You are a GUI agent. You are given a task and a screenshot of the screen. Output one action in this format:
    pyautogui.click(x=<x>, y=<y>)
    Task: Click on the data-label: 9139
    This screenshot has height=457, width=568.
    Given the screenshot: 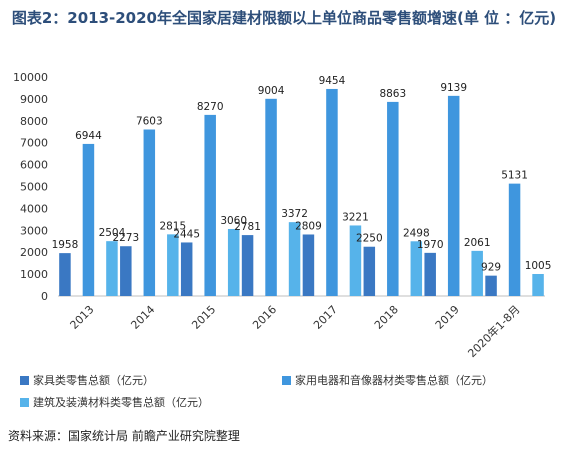 What is the action you would take?
    pyautogui.click(x=453, y=88)
    